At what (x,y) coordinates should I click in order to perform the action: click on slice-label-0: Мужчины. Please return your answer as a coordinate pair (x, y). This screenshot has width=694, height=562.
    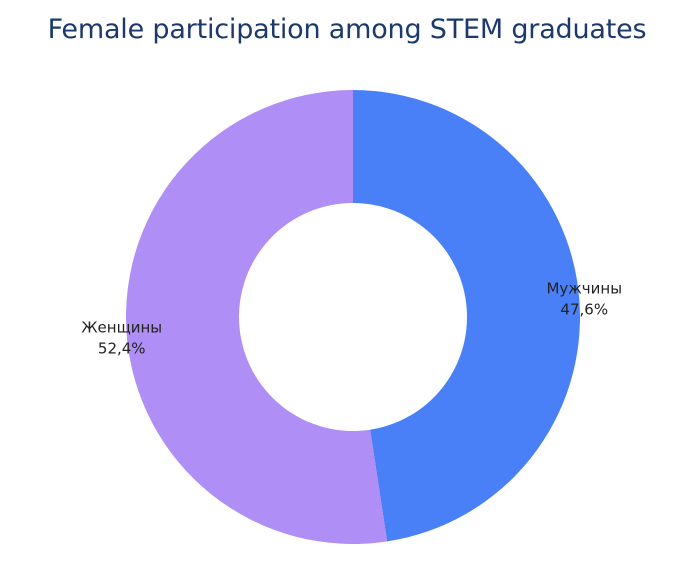
    Looking at the image, I should click on (584, 288).